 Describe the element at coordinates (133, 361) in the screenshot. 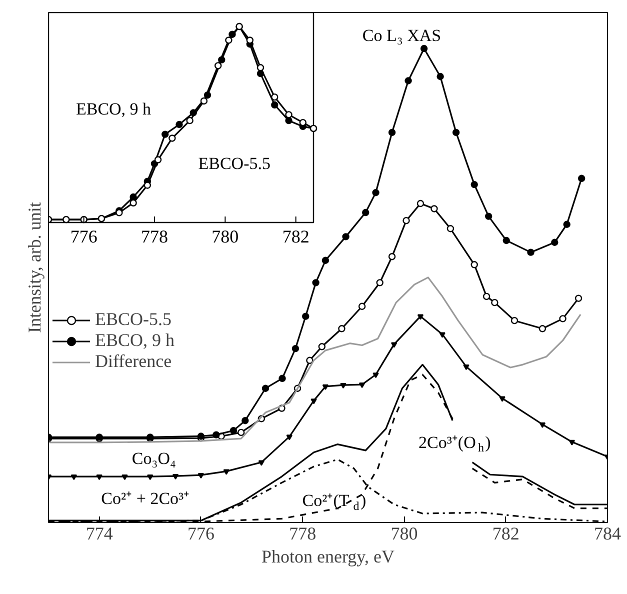

I see `legend-label: Difference` at that location.